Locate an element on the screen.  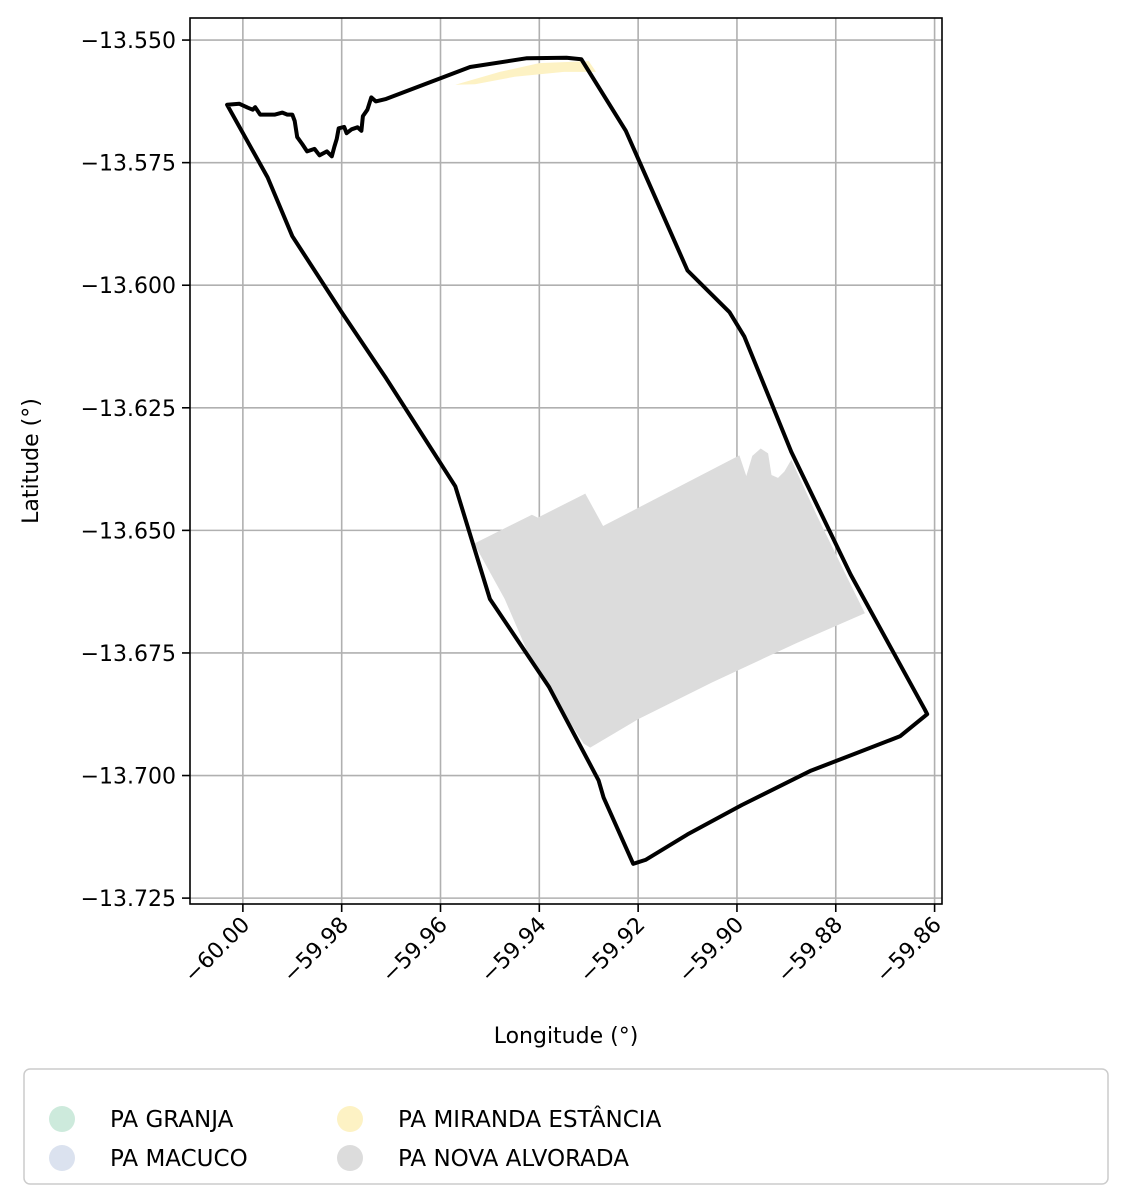
legend-item: PA MIRANDA ESTÂNCIA is located at coordinates (499, 1119).